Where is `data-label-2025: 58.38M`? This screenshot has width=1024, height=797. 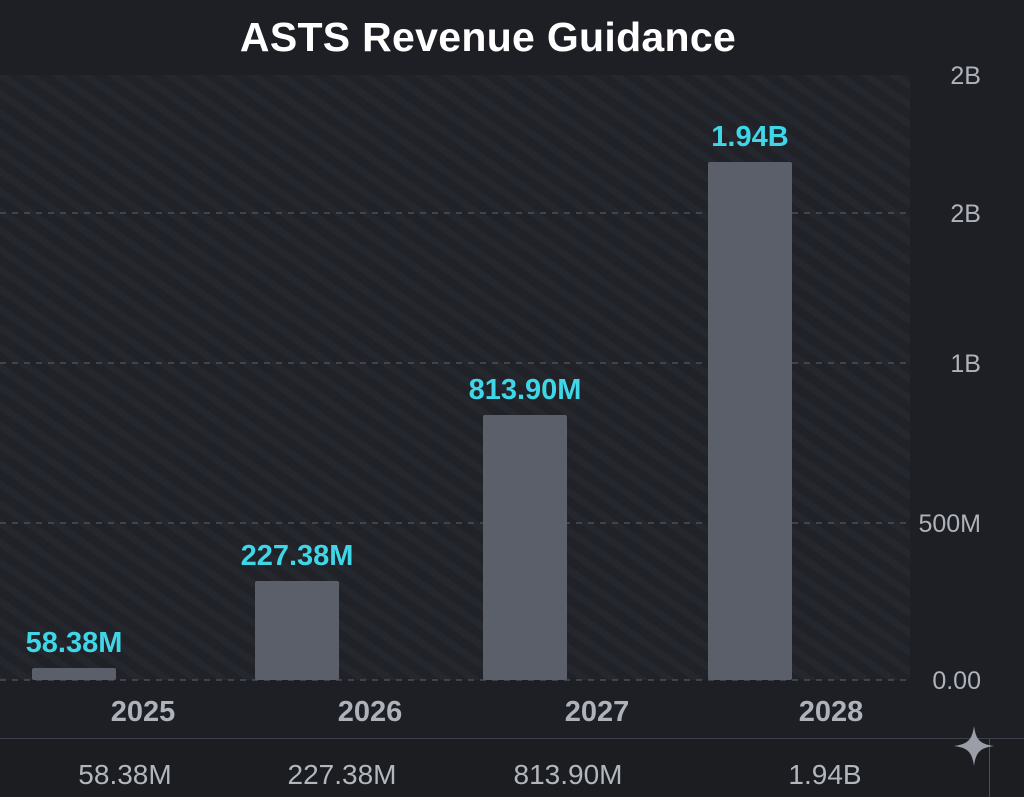
data-label-2025: 58.38M is located at coordinates (74, 643).